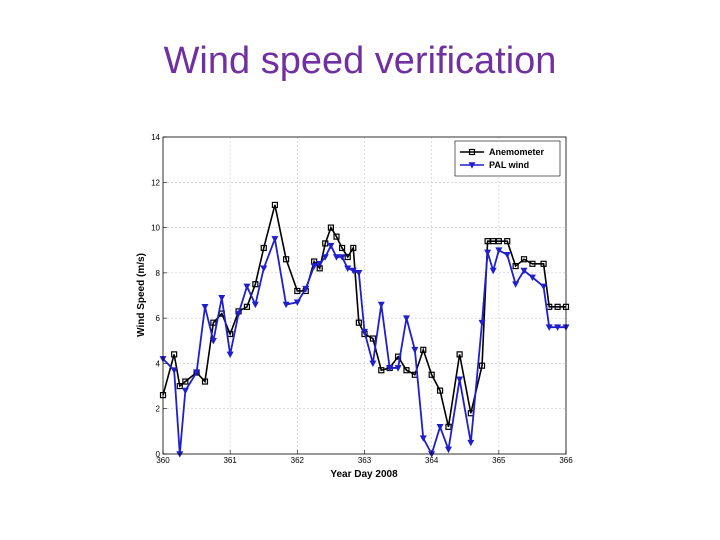  What do you see at coordinates (298, 460) in the screenshot?
I see `x-tick-label: 362` at bounding box center [298, 460].